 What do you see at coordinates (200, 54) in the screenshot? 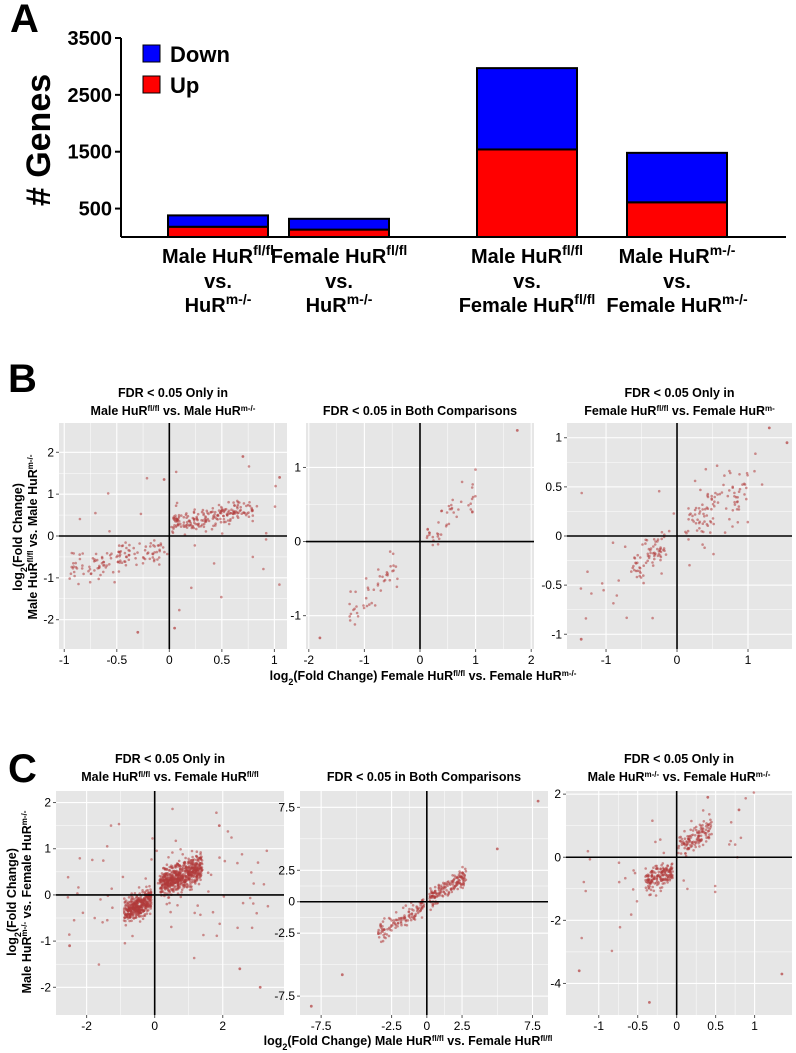
I see `legend-label-down: Down` at bounding box center [200, 54].